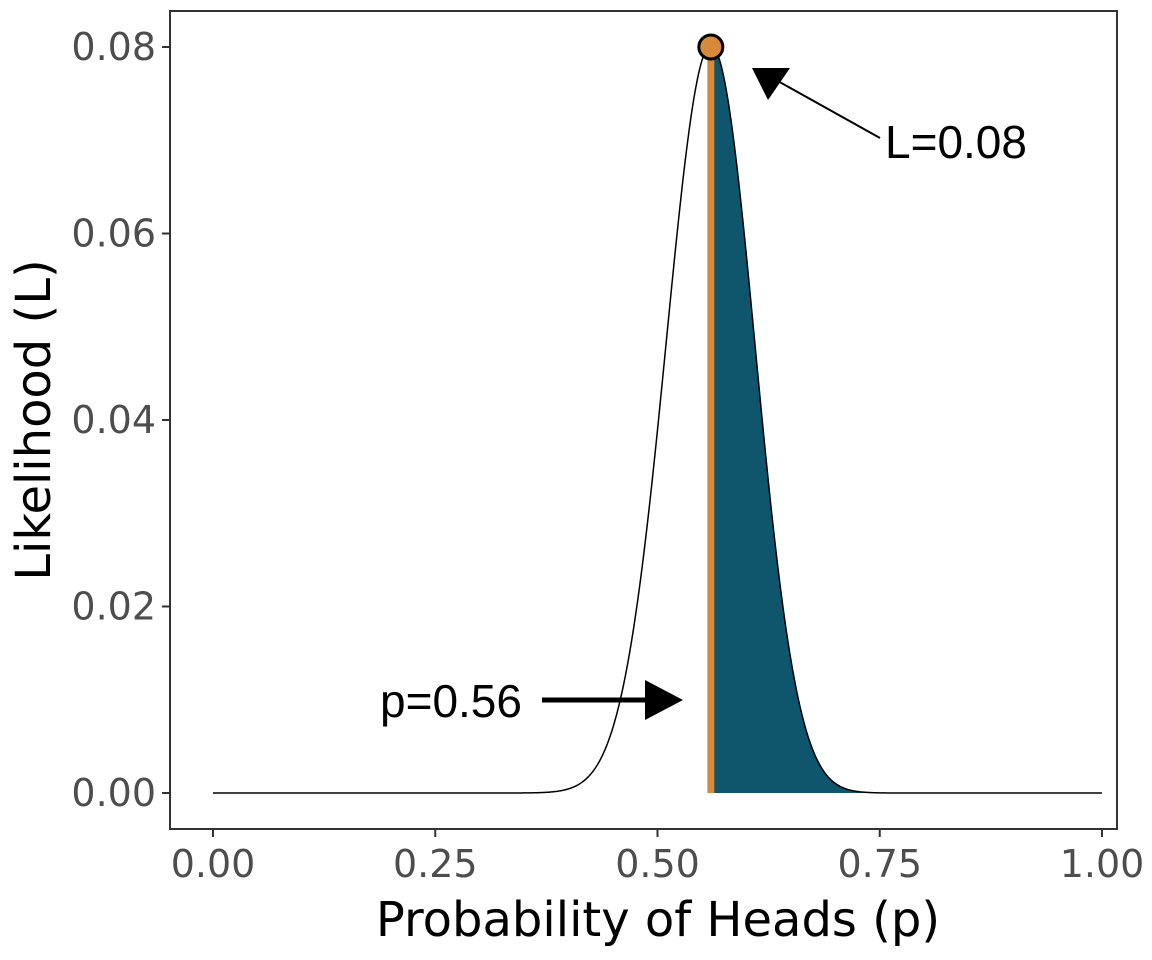 This screenshot has width=1152, height=960. What do you see at coordinates (664, 700) in the screenshot?
I see `arrowhead-mle-line` at bounding box center [664, 700].